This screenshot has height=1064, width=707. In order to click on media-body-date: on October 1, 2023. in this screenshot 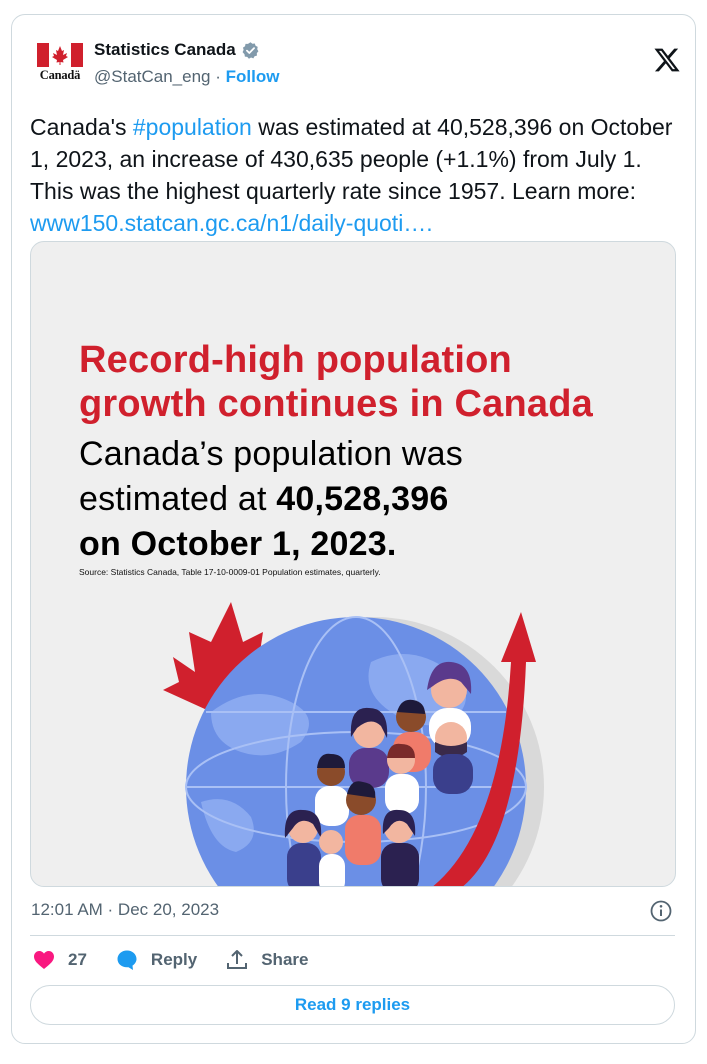, I will do `click(238, 544)`.